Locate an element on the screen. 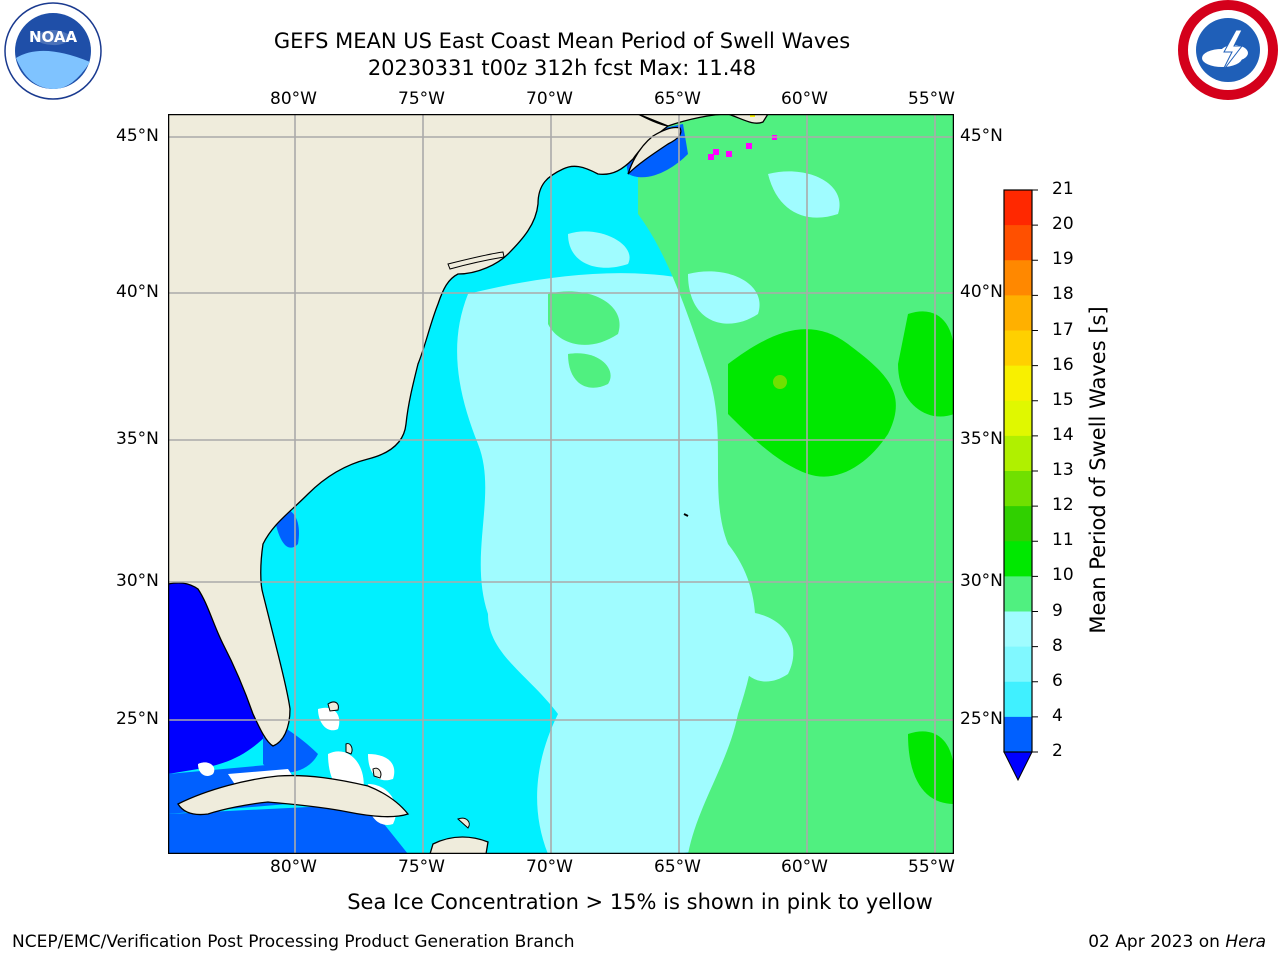 Image resolution: width=1280 pixels, height=960 pixels. colorbar-tick-label: 10 is located at coordinates (1063, 575).